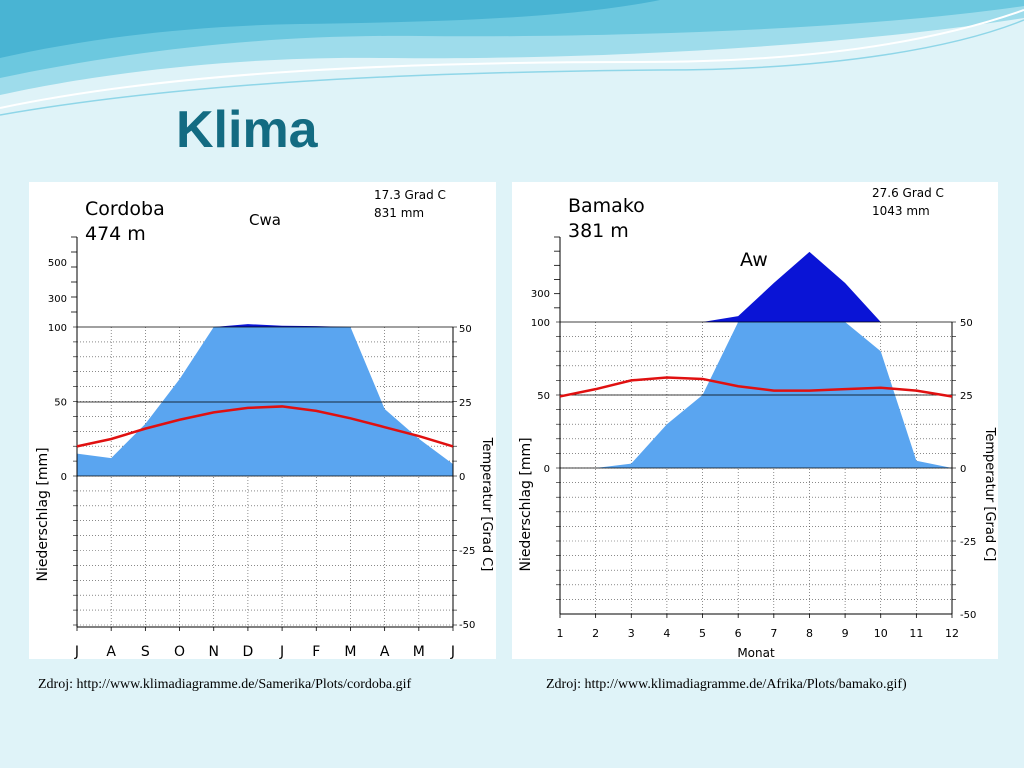  What do you see at coordinates (606, 206) in the screenshot?
I see `station-name: Bamako` at bounding box center [606, 206].